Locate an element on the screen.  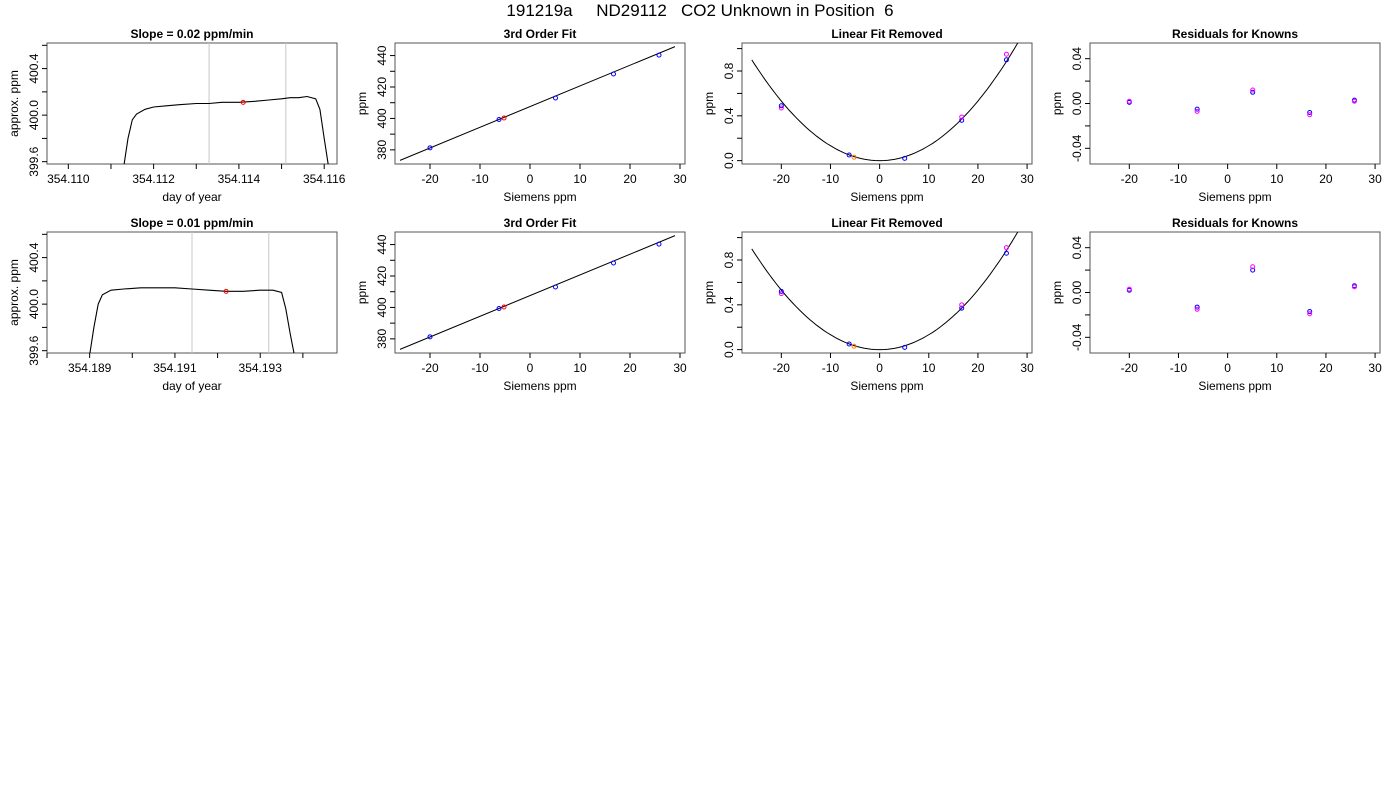
panel-title: Slope = 0.02 ppm/min is located at coordinates (191, 34).